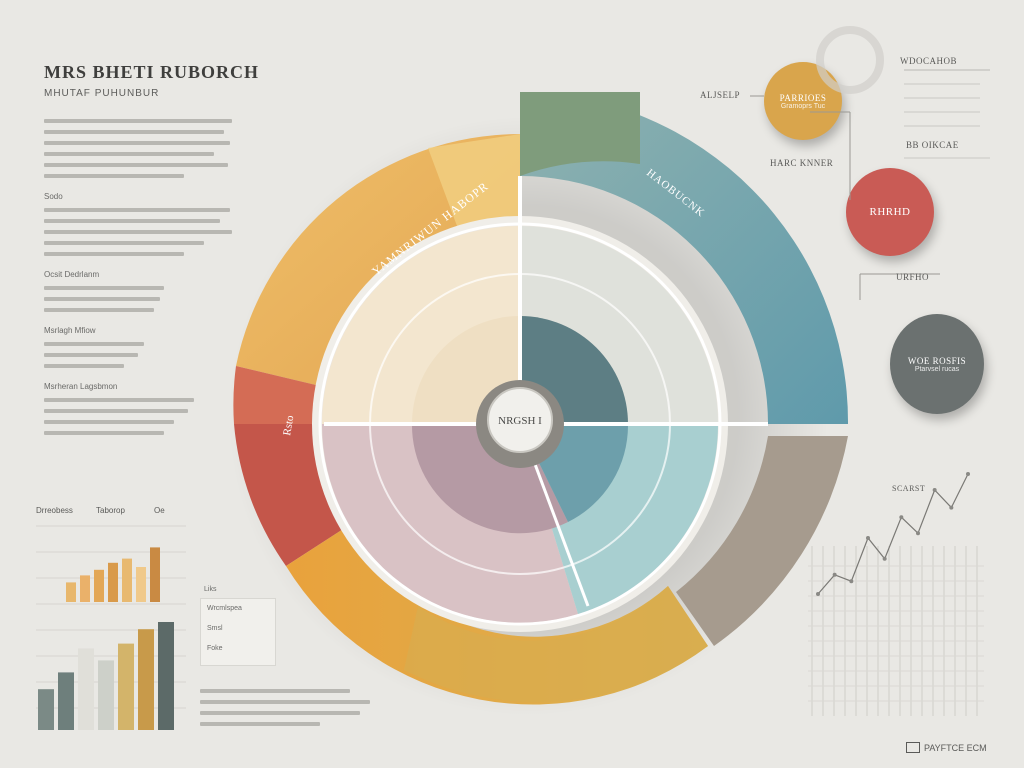  I want to click on footer-logo-icon, so click(913, 747).